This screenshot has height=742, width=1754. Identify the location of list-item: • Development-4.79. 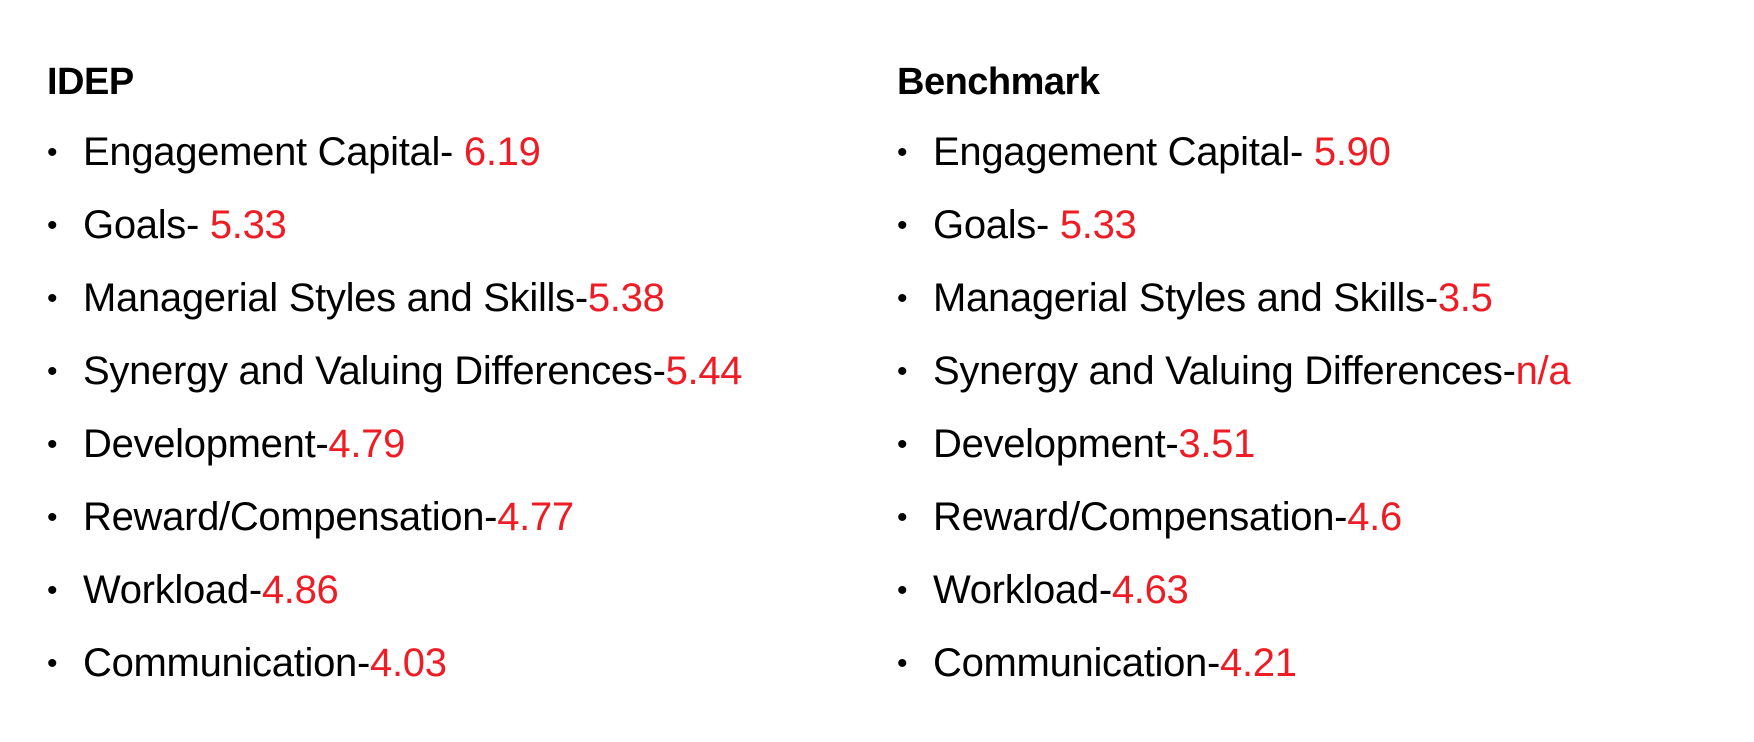
(394, 444).